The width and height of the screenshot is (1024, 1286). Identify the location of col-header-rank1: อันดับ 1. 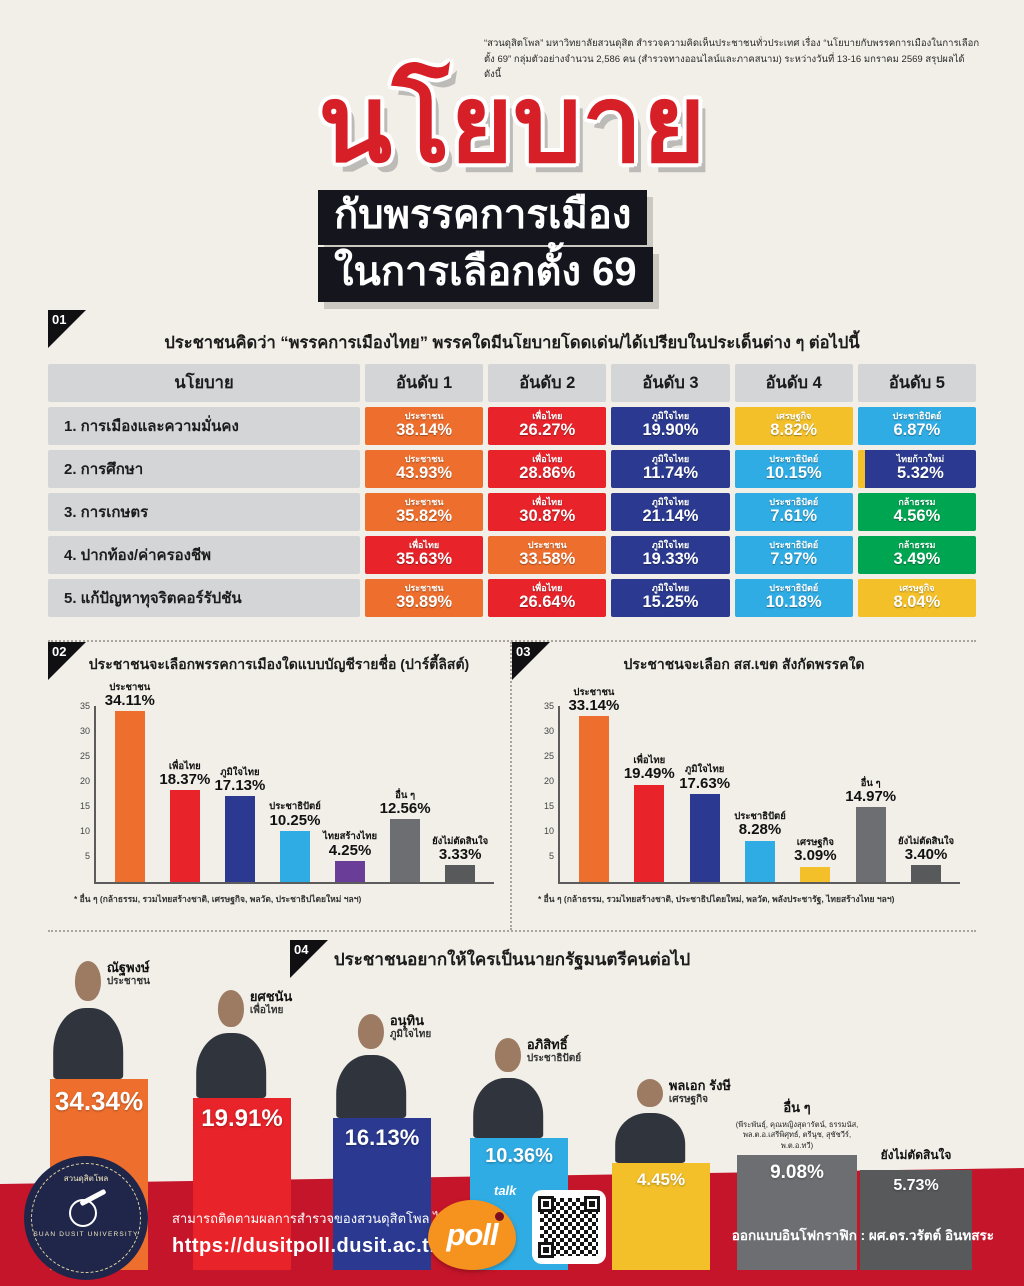
(424, 383).